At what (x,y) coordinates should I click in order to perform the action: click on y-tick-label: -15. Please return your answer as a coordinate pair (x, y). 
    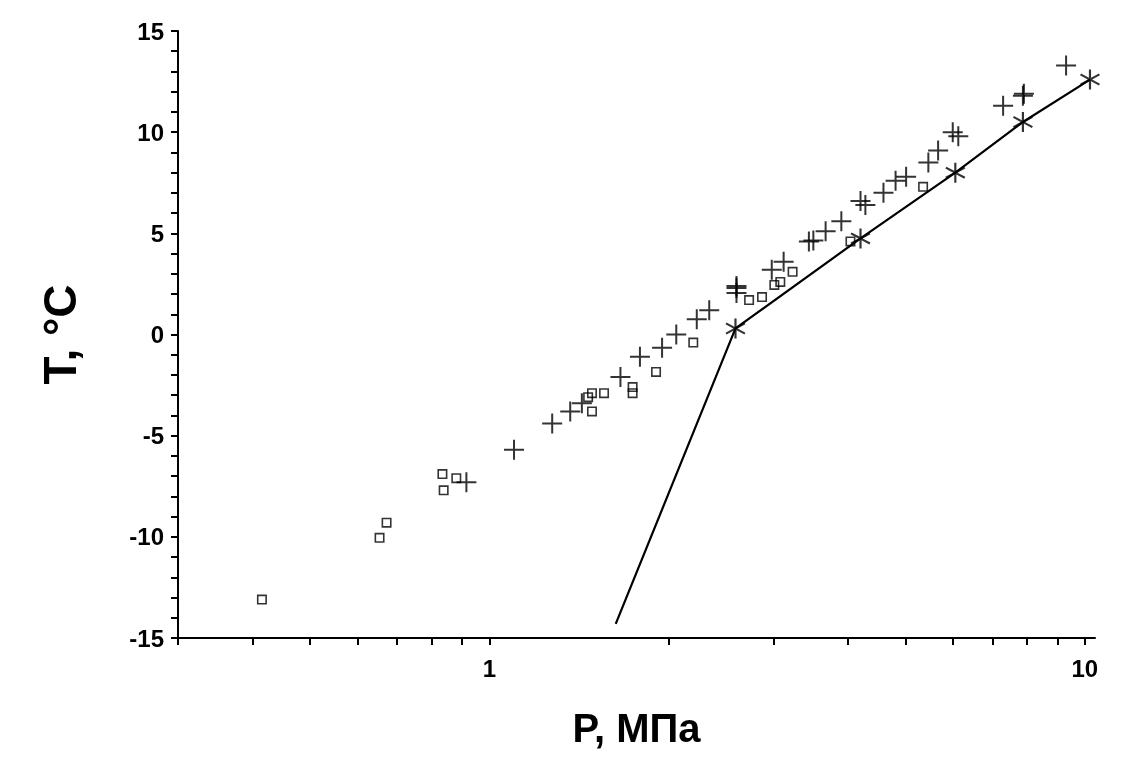
    Looking at the image, I should click on (146, 638).